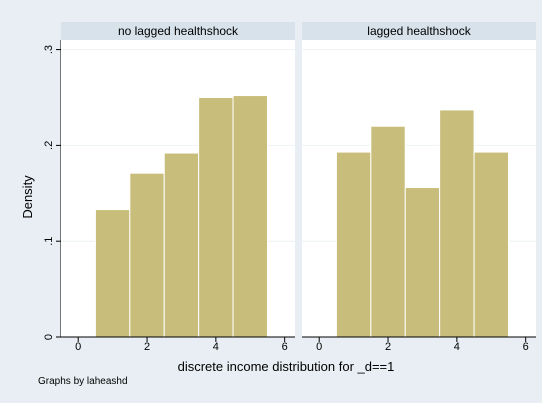  Describe the element at coordinates (27, 197) in the screenshot. I see `y-axis-label: Density` at that location.